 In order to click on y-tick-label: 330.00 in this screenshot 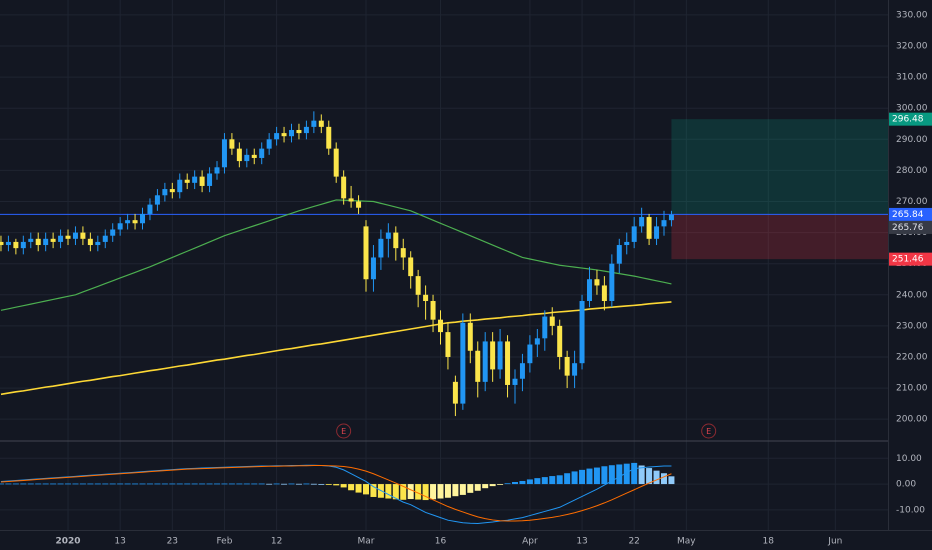, I will do `click(912, 15)`.